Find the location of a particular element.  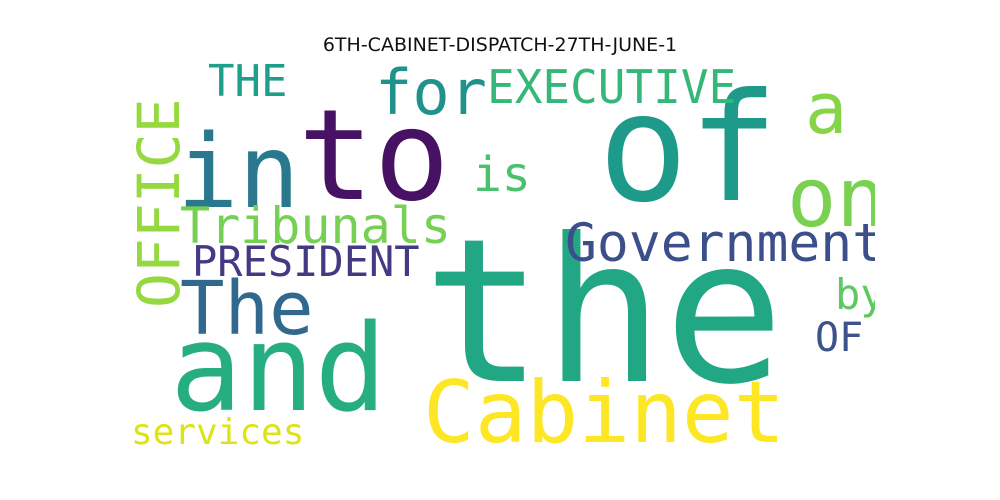

word-and: and is located at coordinates (278, 369).